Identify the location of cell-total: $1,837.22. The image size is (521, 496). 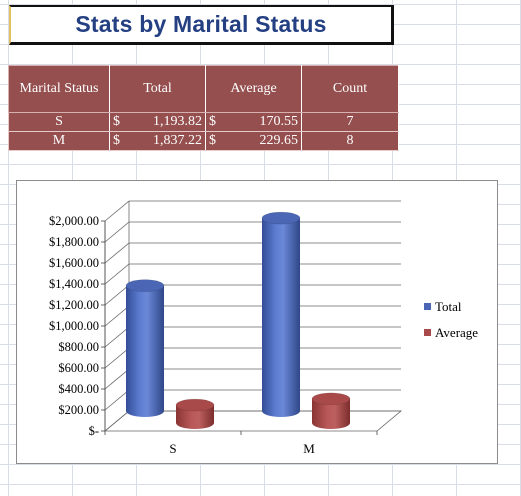
(157, 141).